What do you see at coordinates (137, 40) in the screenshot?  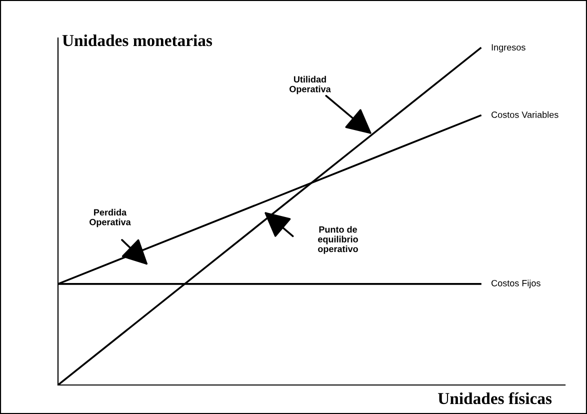 I see `y-axis-title: Unidades monetarias` at bounding box center [137, 40].